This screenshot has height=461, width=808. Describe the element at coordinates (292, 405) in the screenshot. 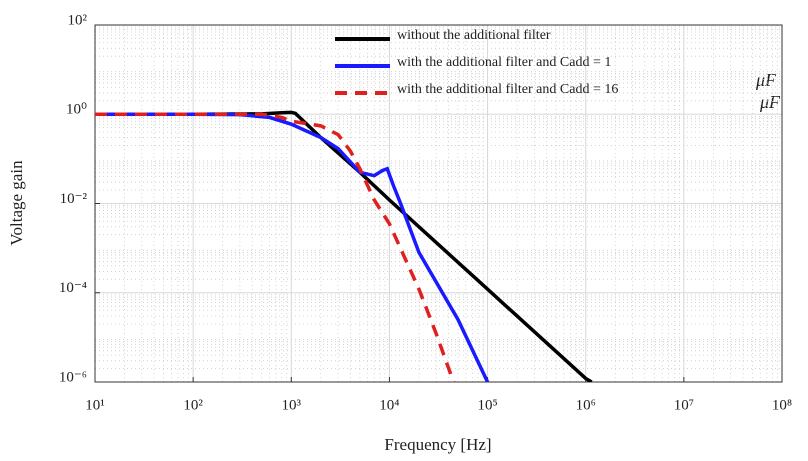

I see `x-tick-label: 10³` at that location.